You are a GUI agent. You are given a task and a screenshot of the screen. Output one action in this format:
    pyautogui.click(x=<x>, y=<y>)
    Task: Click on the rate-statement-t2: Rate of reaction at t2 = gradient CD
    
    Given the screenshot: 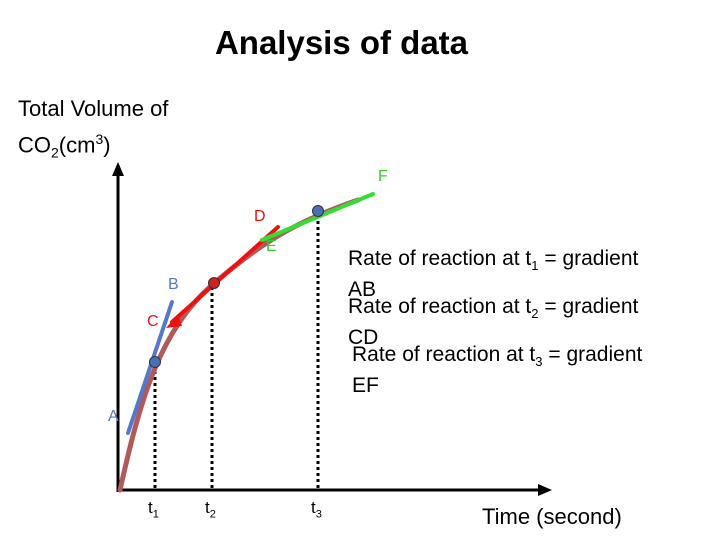 What is the action you would take?
    pyautogui.click(x=493, y=322)
    